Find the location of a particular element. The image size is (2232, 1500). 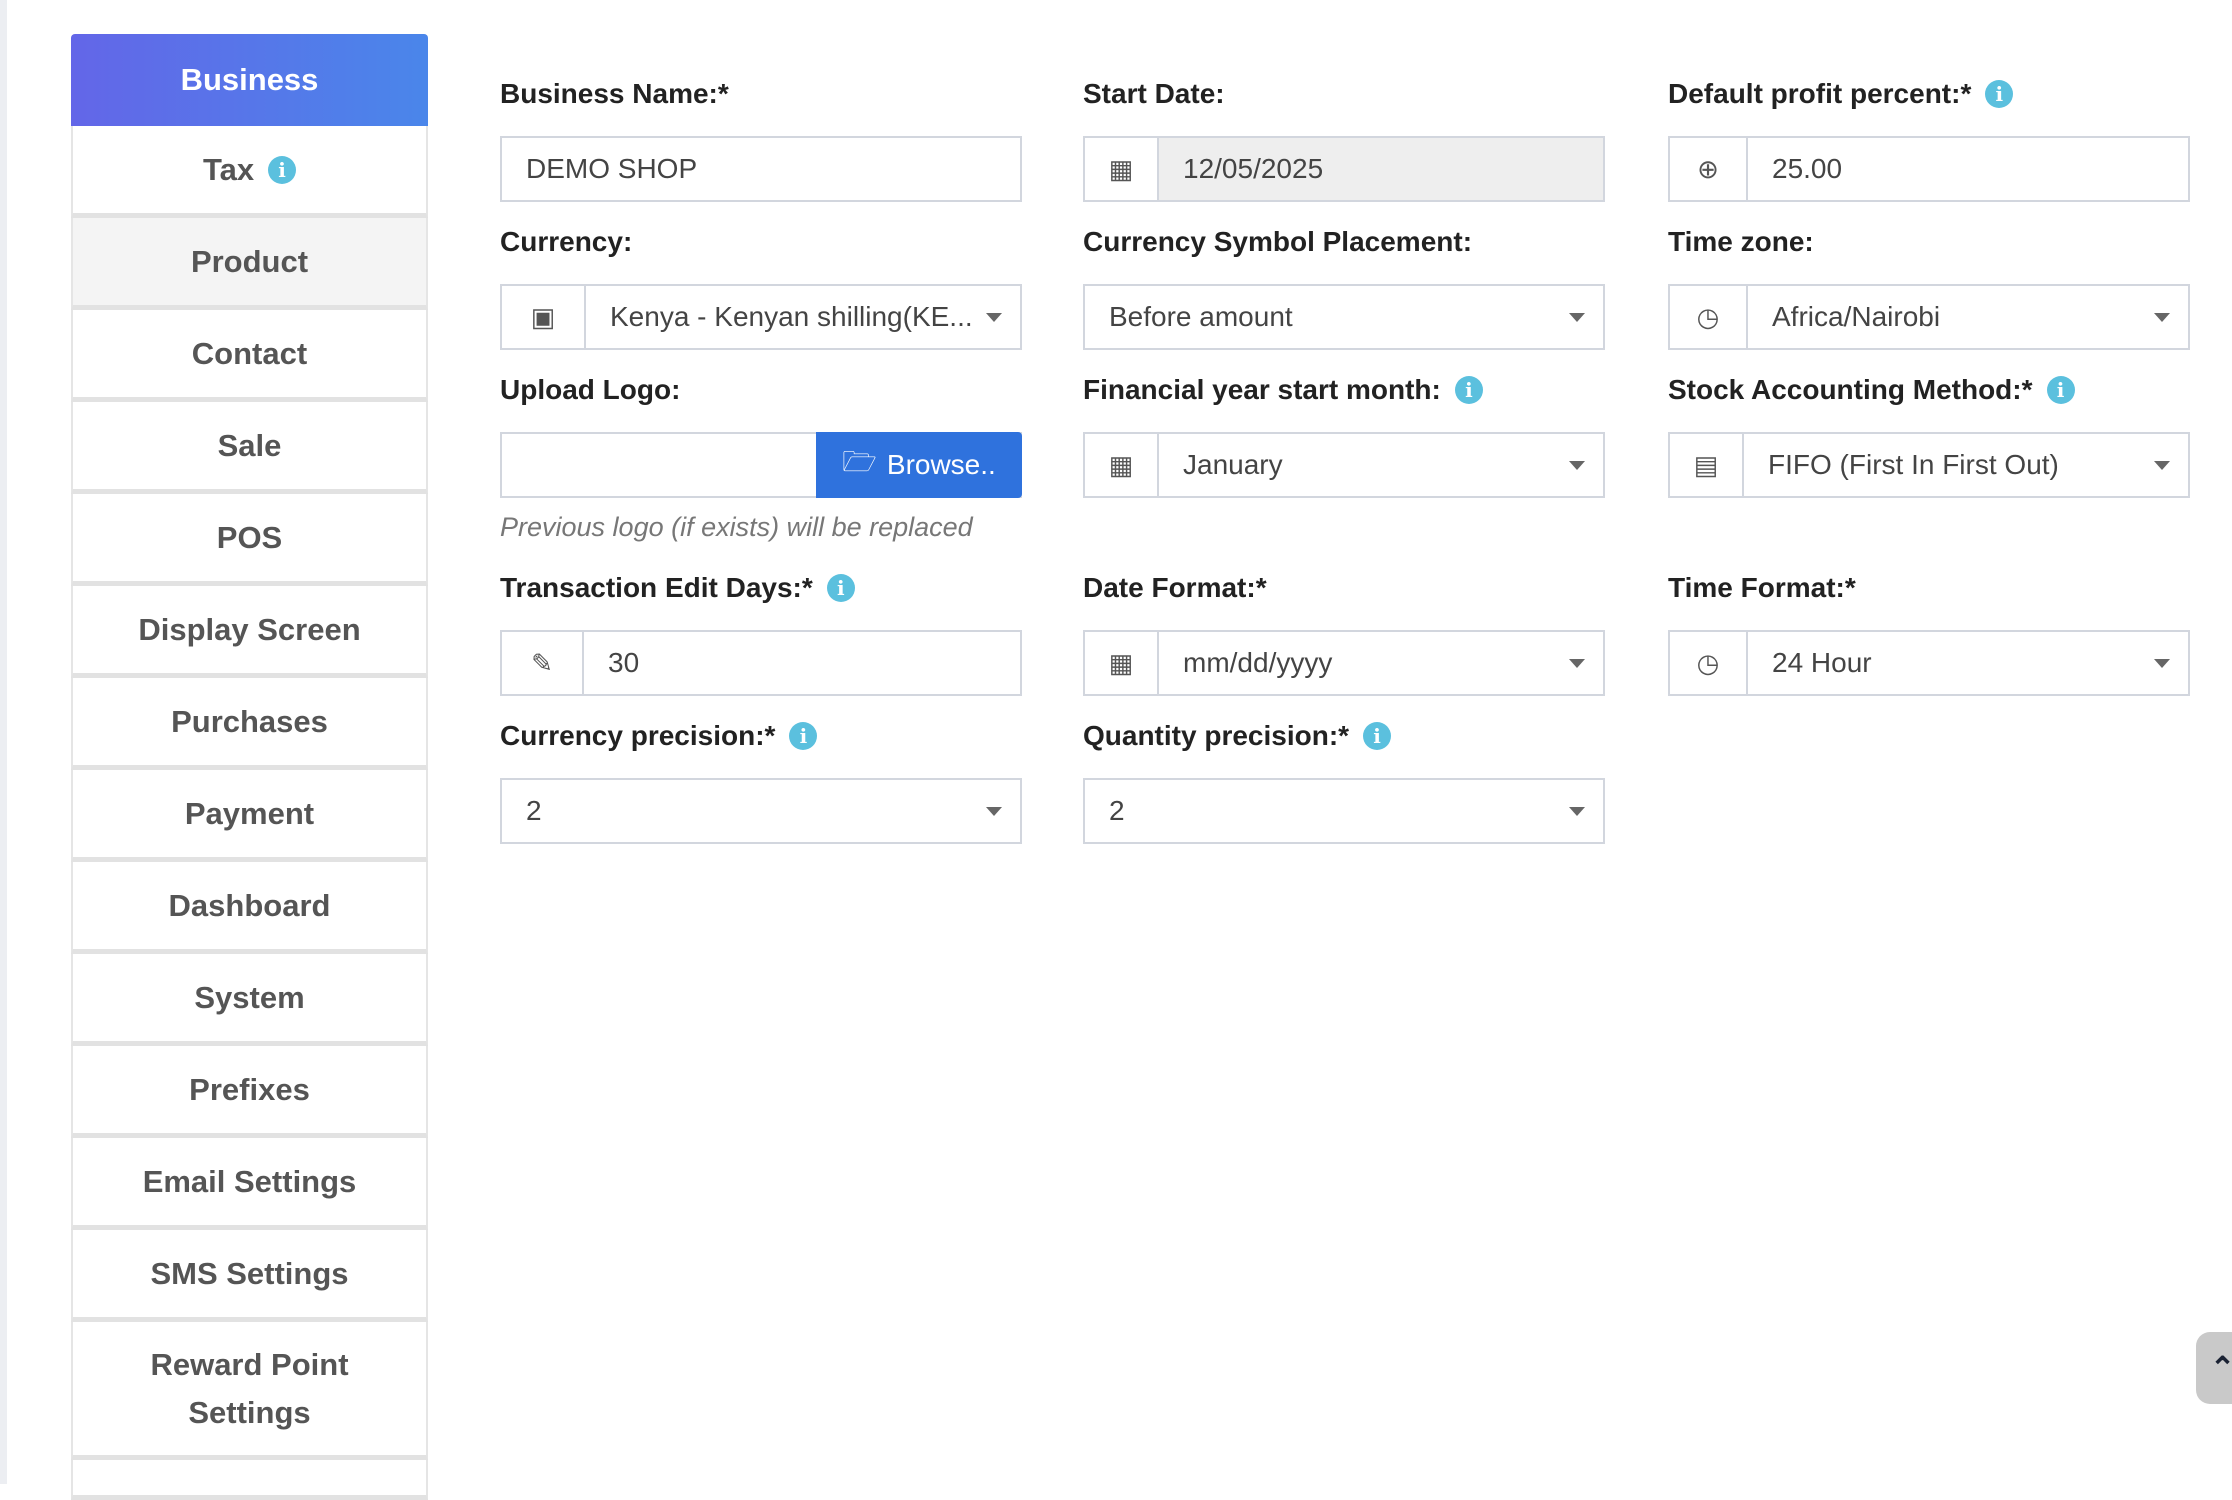

tab-sms-settings: SMS Settings is located at coordinates (249, 1276).